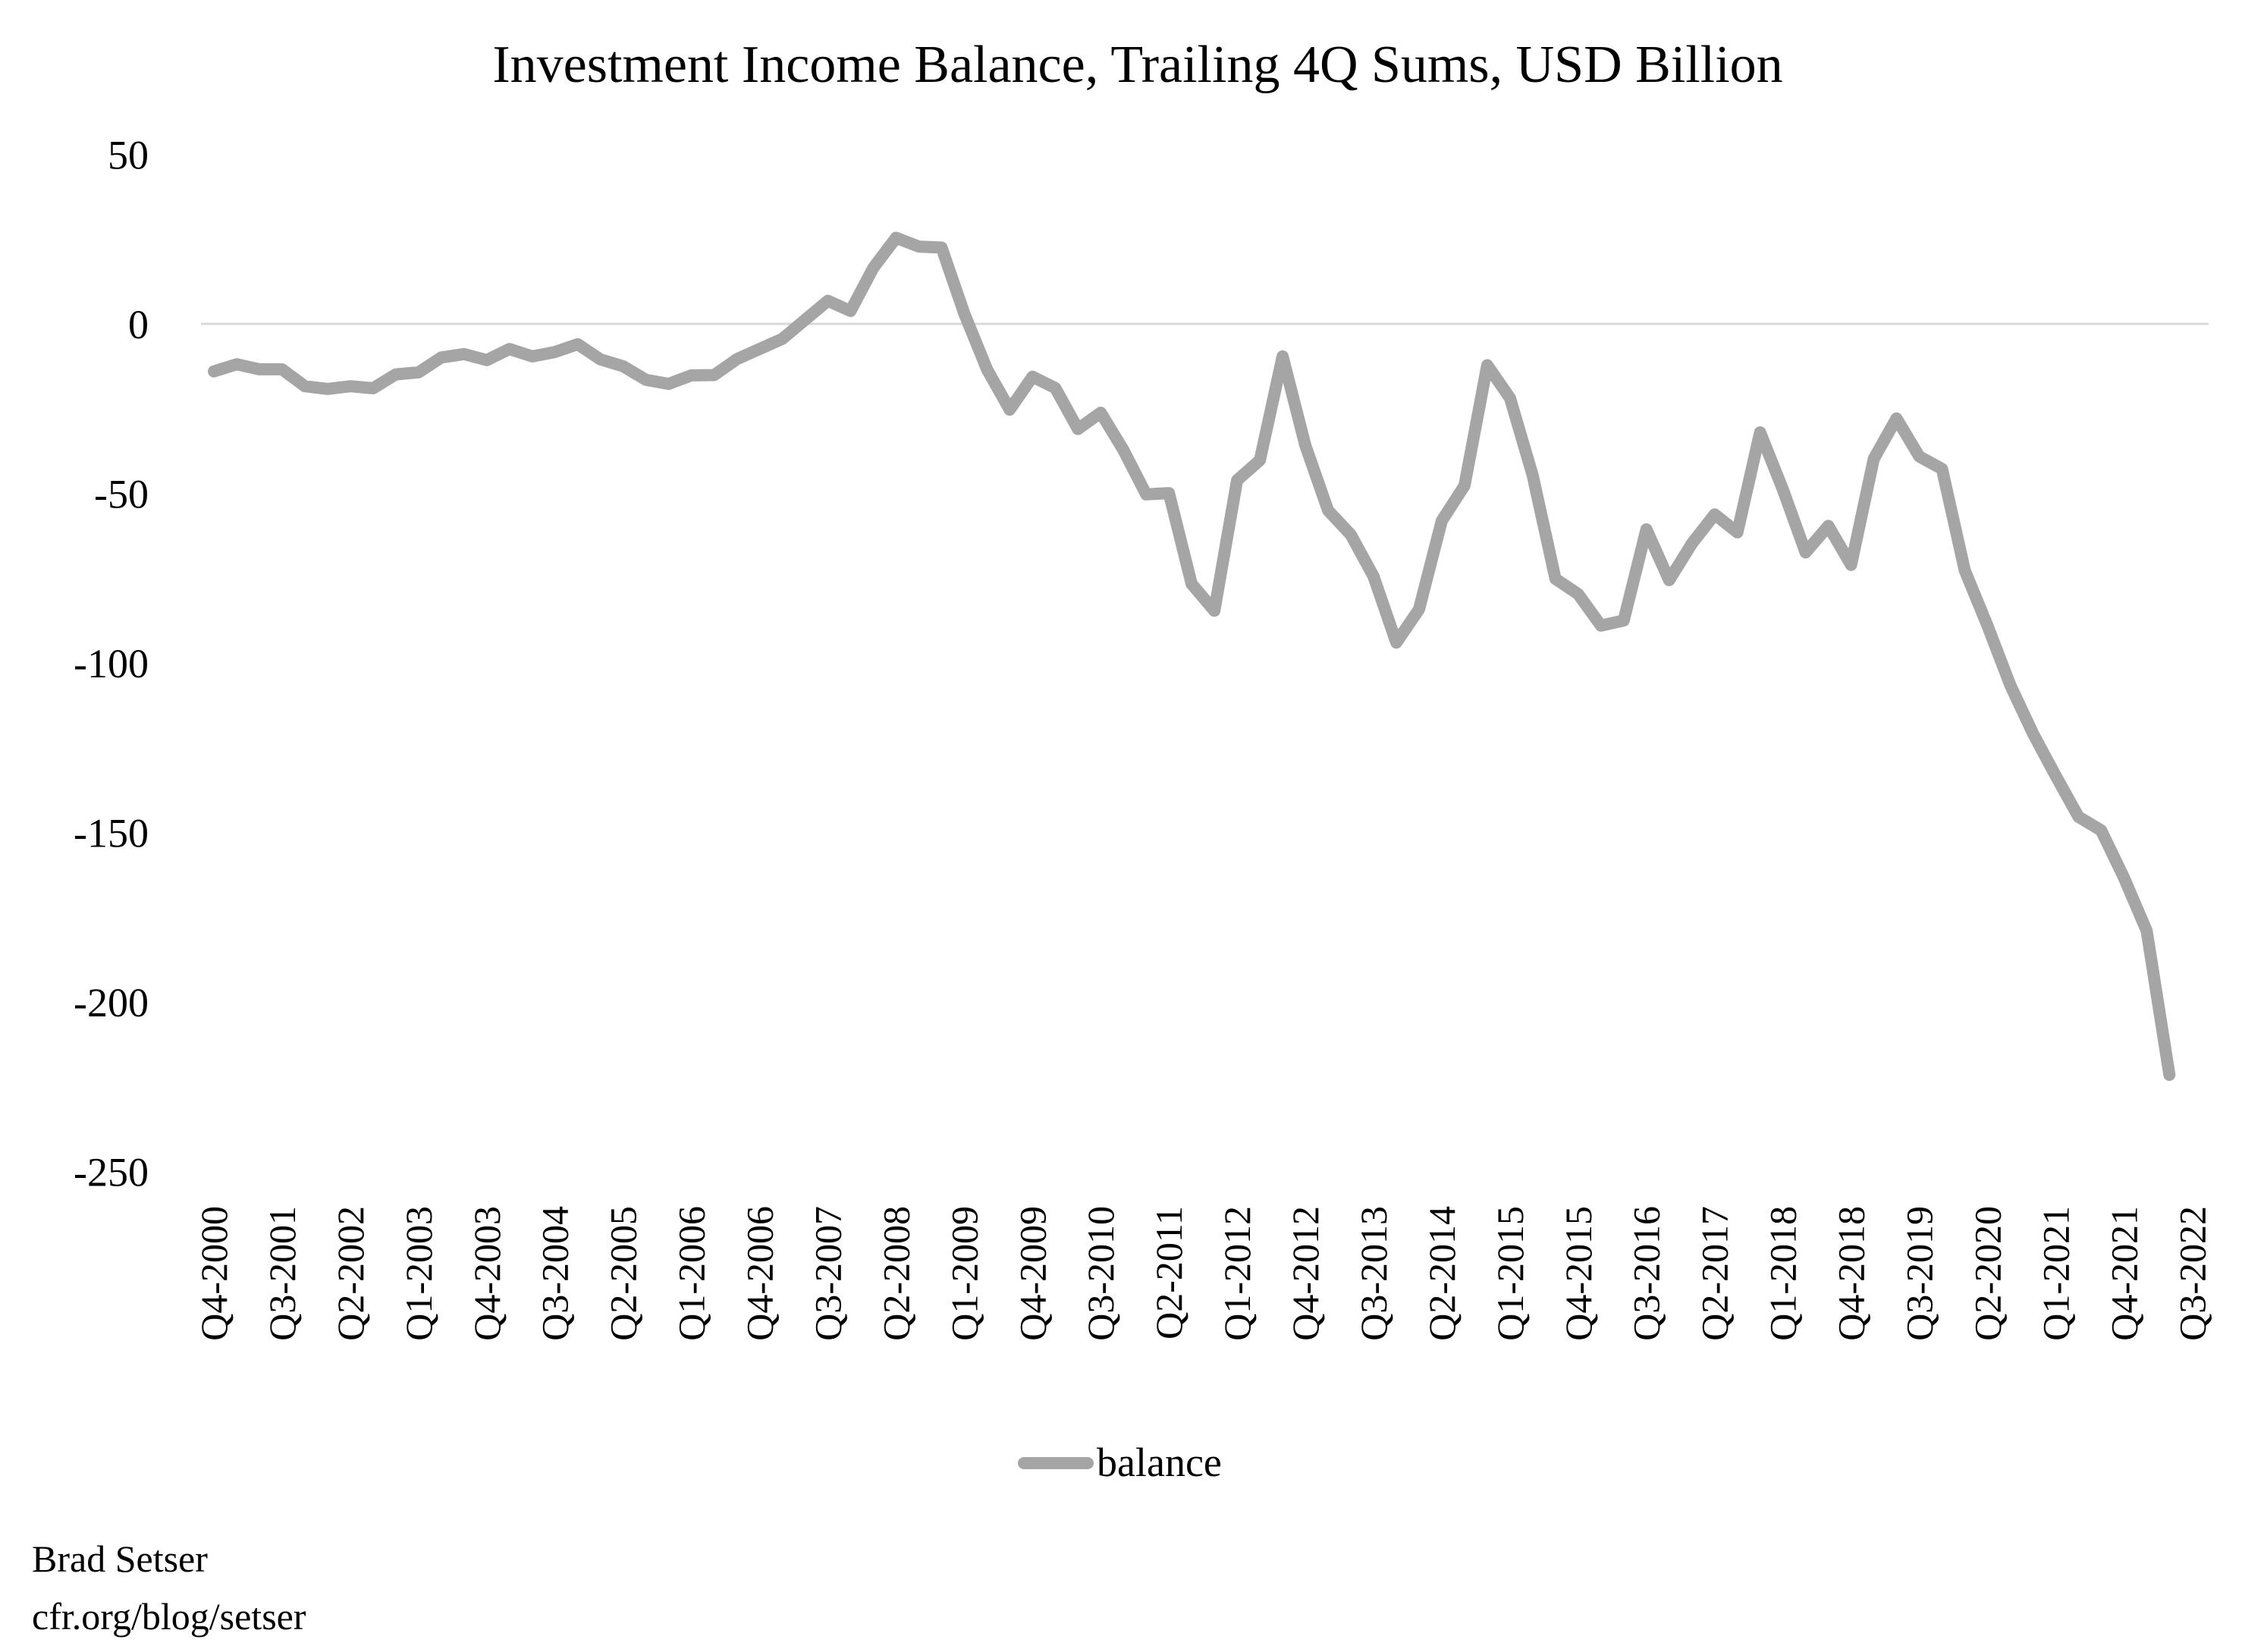  What do you see at coordinates (1987, 1273) in the screenshot?
I see `x-tick-label: Q2-2020` at bounding box center [1987, 1273].